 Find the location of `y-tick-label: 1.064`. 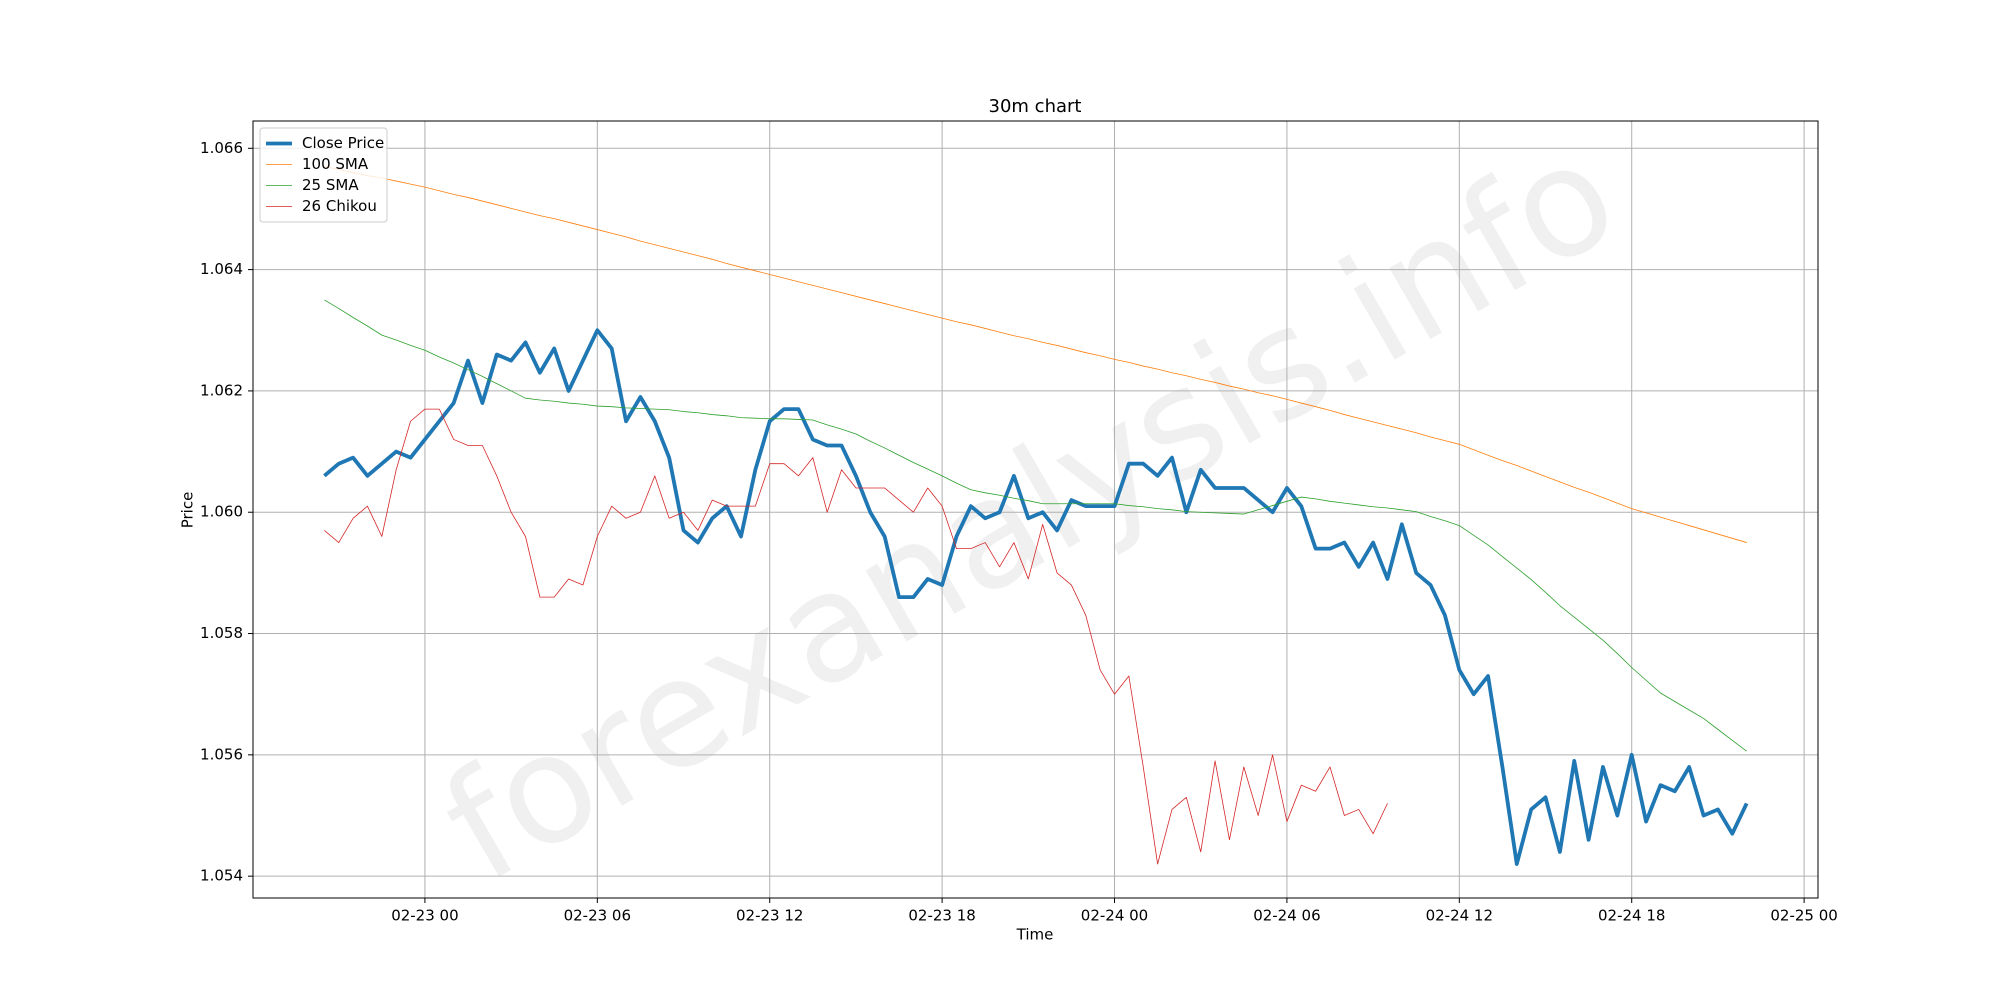

y-tick-label: 1.064 is located at coordinates (221, 269).